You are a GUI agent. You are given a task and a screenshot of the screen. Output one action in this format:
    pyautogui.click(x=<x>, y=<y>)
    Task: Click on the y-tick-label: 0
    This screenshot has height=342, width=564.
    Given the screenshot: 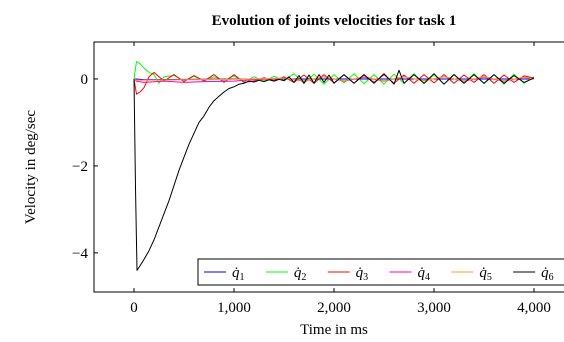 What is the action you would take?
    pyautogui.click(x=85, y=80)
    